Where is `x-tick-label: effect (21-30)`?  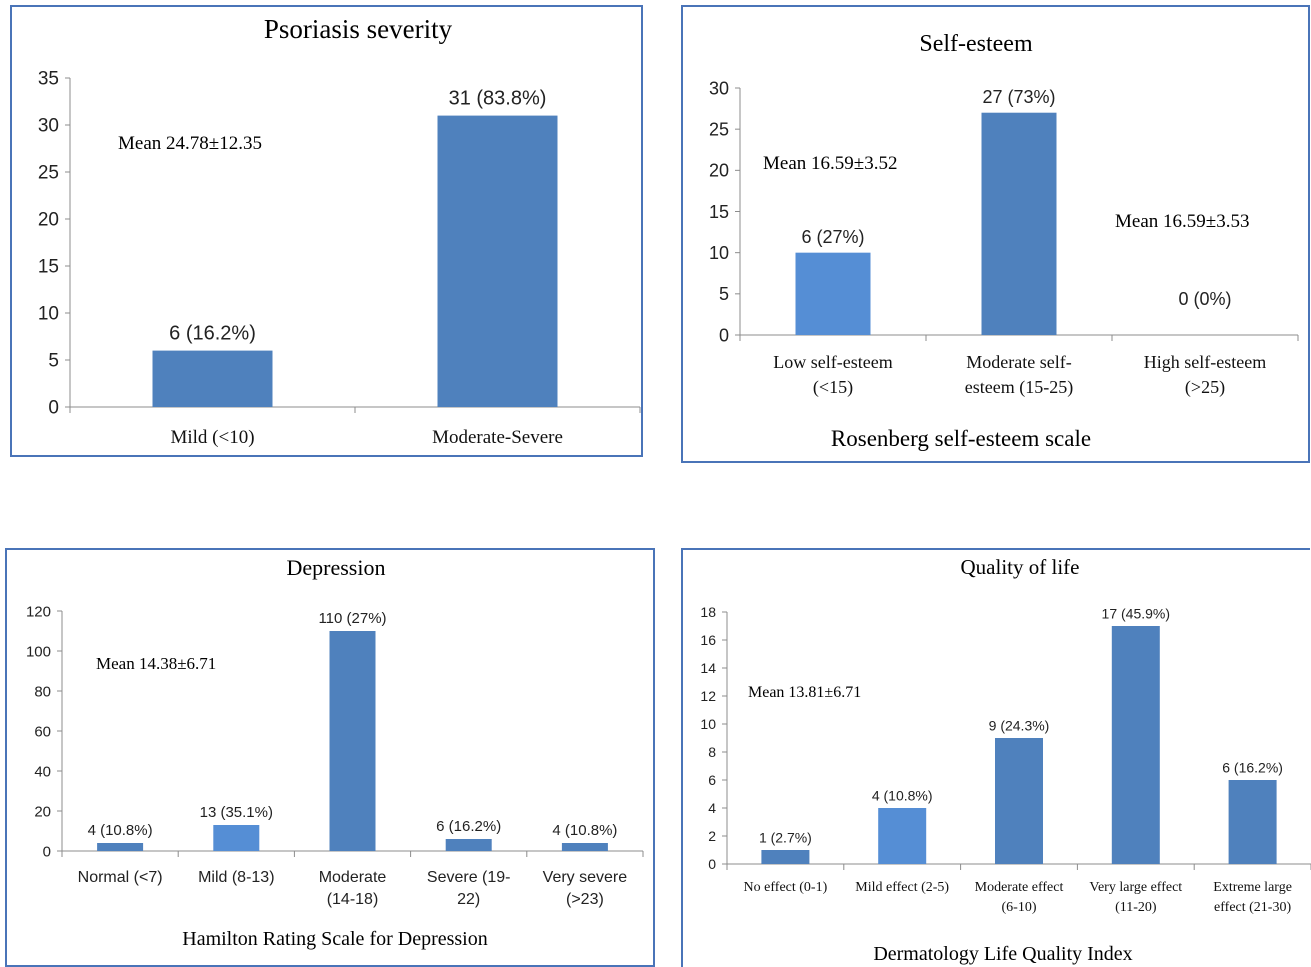
x-tick-label: effect (21-30) is located at coordinates (1252, 907).